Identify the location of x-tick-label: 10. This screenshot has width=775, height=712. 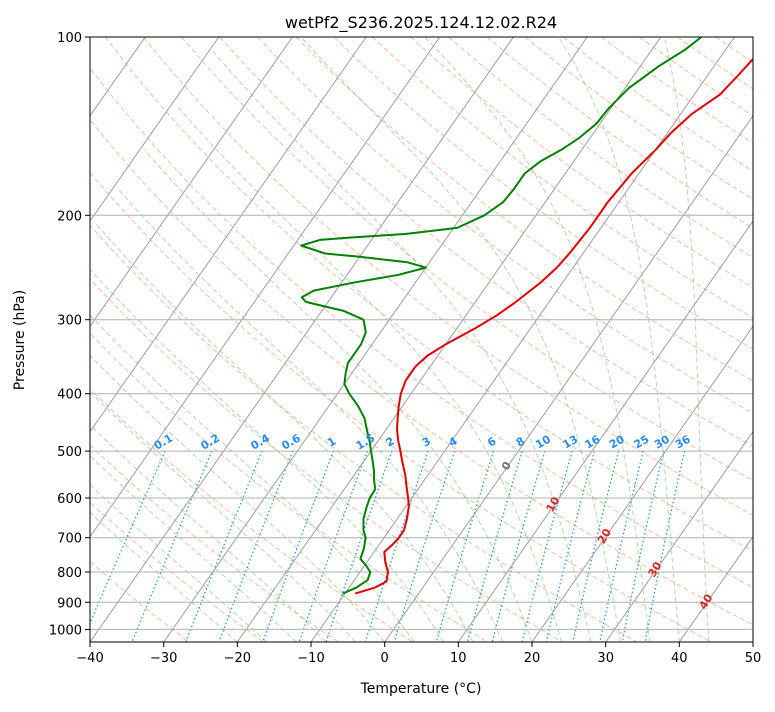
(458, 658).